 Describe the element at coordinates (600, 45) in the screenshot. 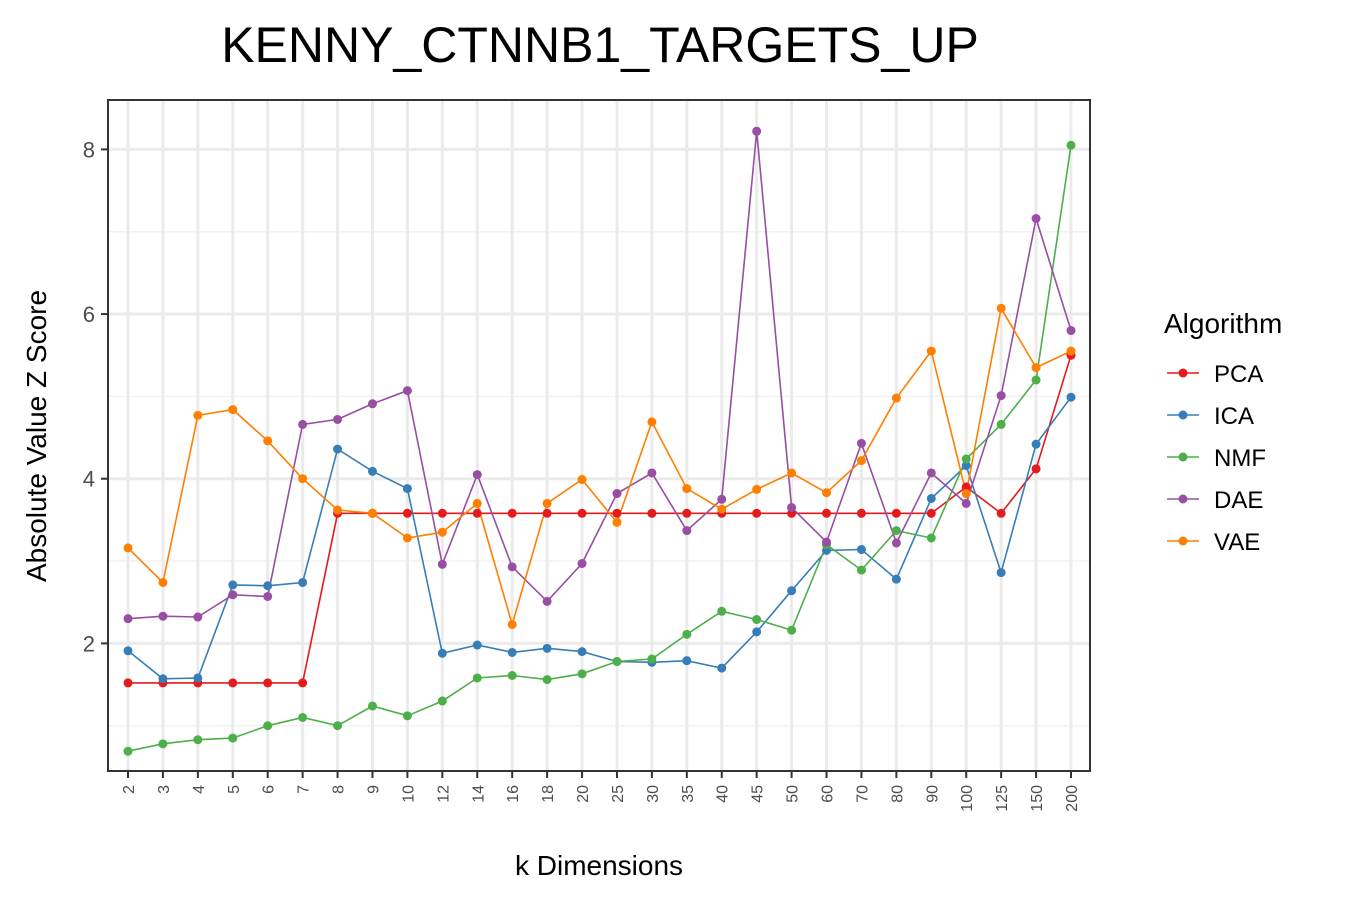

I see `chart-title: KENNY_CTNNB1_TARGETS_UP` at that location.